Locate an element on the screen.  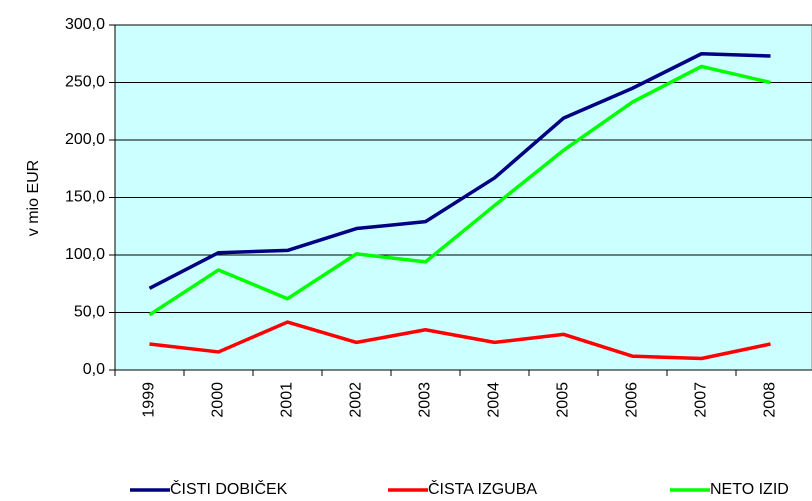
legend-label: NETO IZID is located at coordinates (749, 489).